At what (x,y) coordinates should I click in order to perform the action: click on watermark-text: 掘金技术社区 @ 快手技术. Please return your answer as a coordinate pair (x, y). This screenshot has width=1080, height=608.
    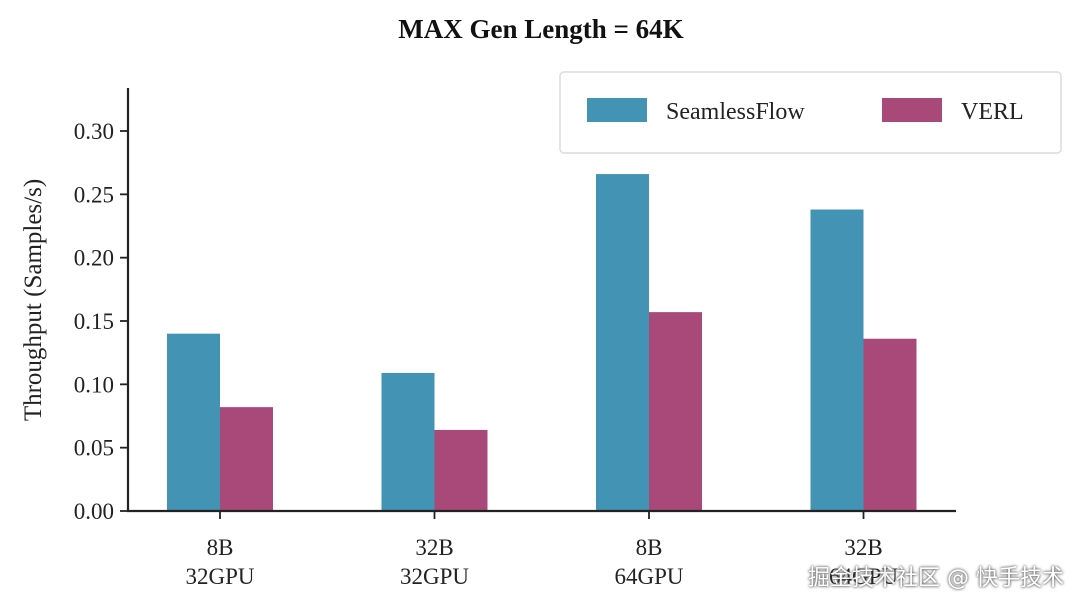
    Looking at the image, I should click on (936, 578).